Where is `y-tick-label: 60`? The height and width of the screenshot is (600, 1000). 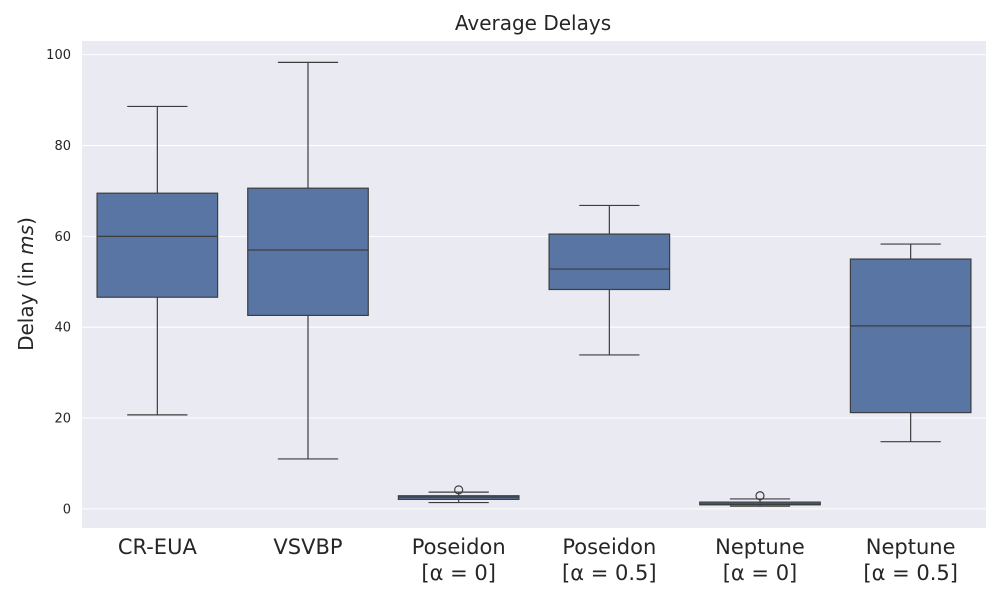
y-tick-label: 60 is located at coordinates (62, 237).